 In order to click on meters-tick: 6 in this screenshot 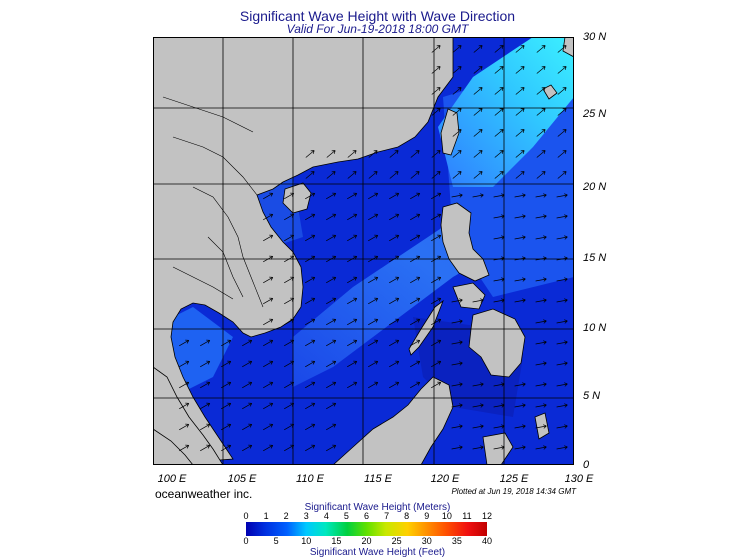, I will do `click(366, 516)`.